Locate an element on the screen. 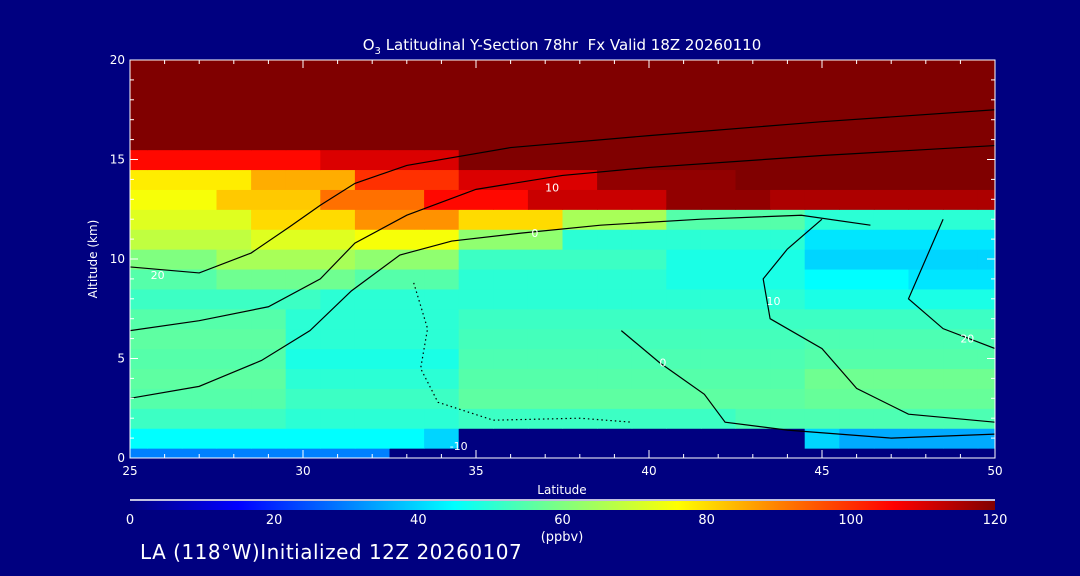 This screenshot has width=1080, height=576. contour-label: 20 is located at coordinates (967, 339).